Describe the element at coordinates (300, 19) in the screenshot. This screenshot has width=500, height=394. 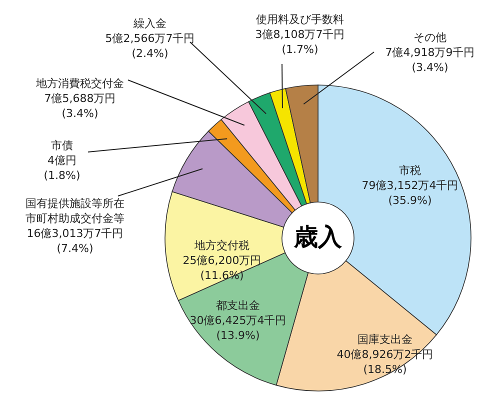
I see `slice-label: 使用料及び手数料` at that location.